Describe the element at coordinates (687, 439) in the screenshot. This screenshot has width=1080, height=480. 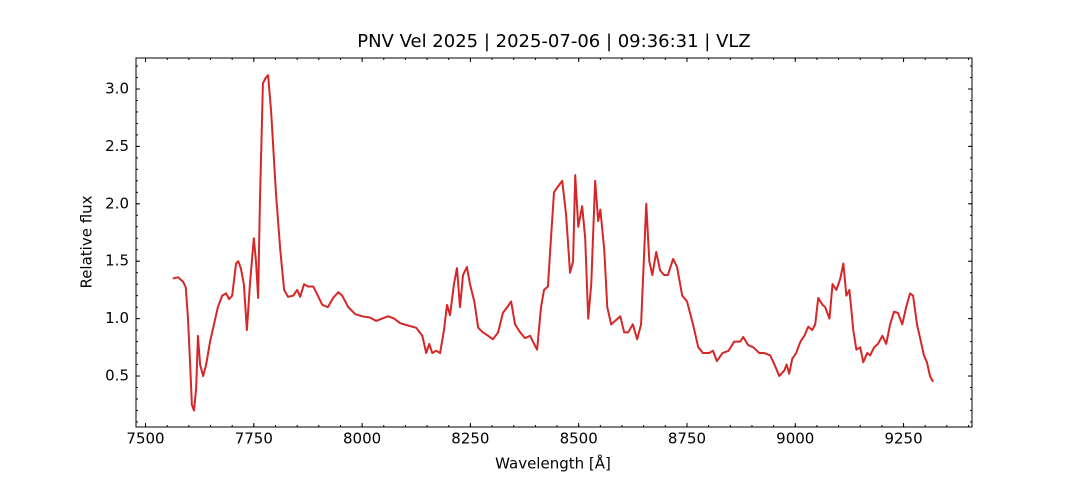
I see `x-tick-label: 8750` at that location.